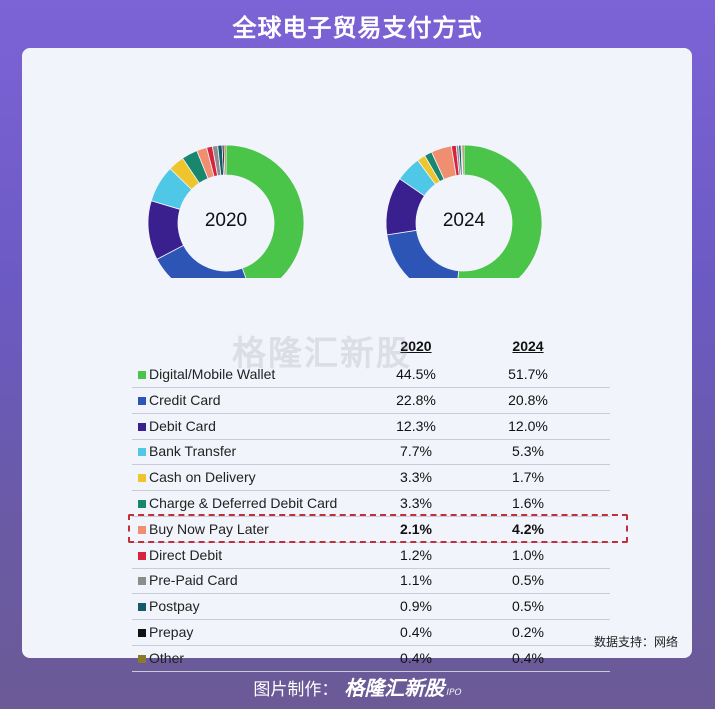 This screenshot has width=715, height=709. I want to click on row-label-buy-now-pay-later: Buy Now Pay Later, so click(209, 528).